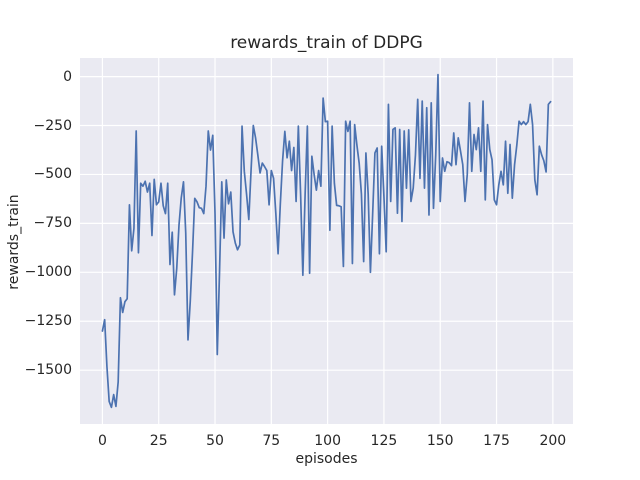  I want to click on y-tick-label: −500, so click(52, 174).